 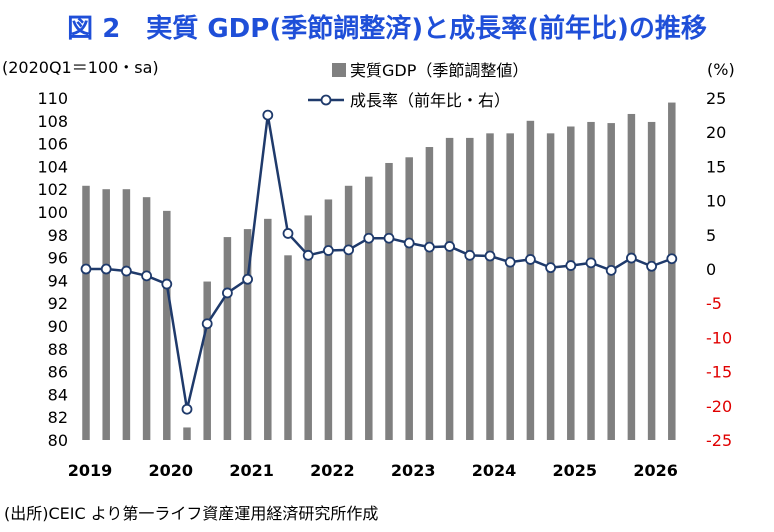 I want to click on left-tick-label: 86, so click(x=58, y=372).